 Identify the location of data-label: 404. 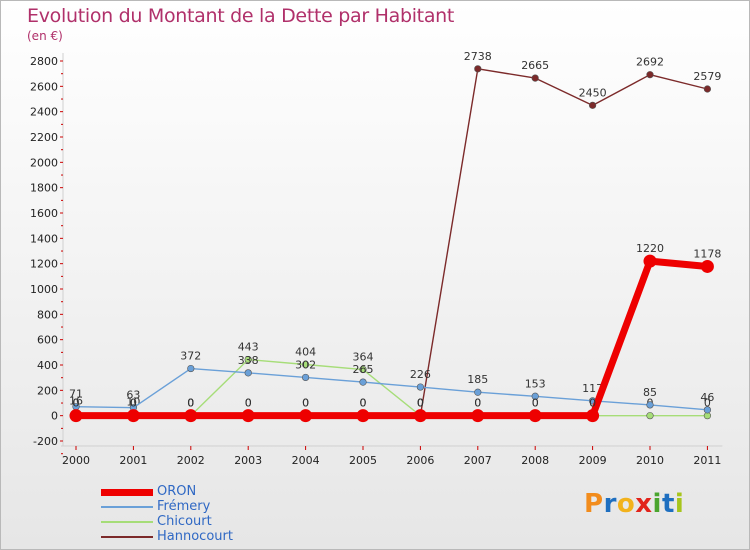
(305, 351).